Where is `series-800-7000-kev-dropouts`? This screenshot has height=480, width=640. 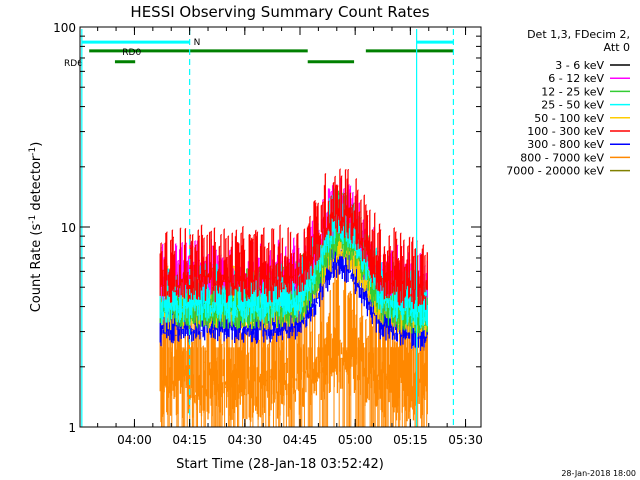 series-800-7000-kev-dropouts is located at coordinates (294, 387).